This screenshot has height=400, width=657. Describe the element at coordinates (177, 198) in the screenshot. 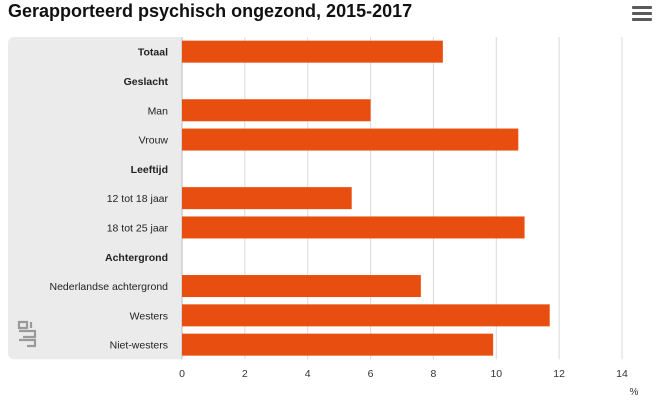

I see `label-panel-edge` at that location.